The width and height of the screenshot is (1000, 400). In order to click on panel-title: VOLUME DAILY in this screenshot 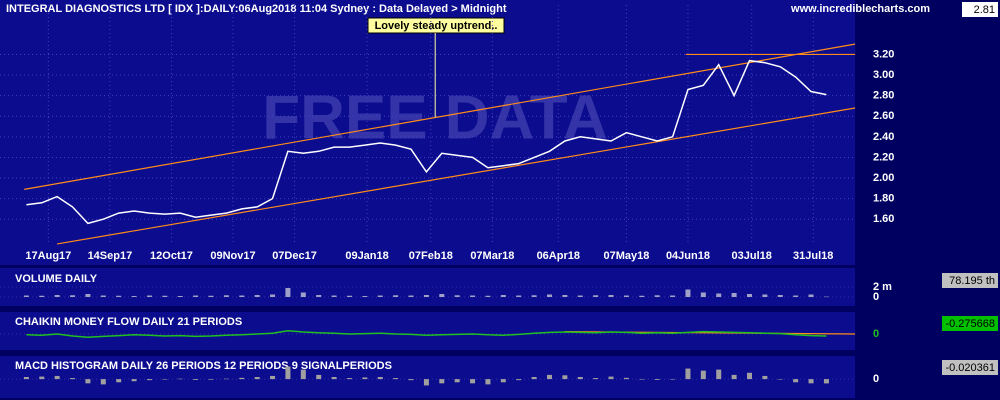, I will do `click(56, 279)`.